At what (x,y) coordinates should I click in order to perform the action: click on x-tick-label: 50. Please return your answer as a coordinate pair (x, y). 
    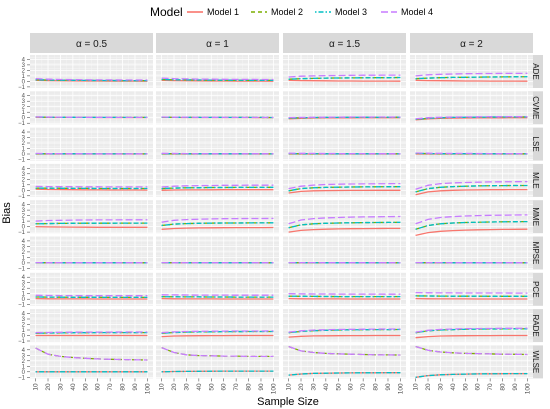
    Looking at the image, I should click on (465, 387).